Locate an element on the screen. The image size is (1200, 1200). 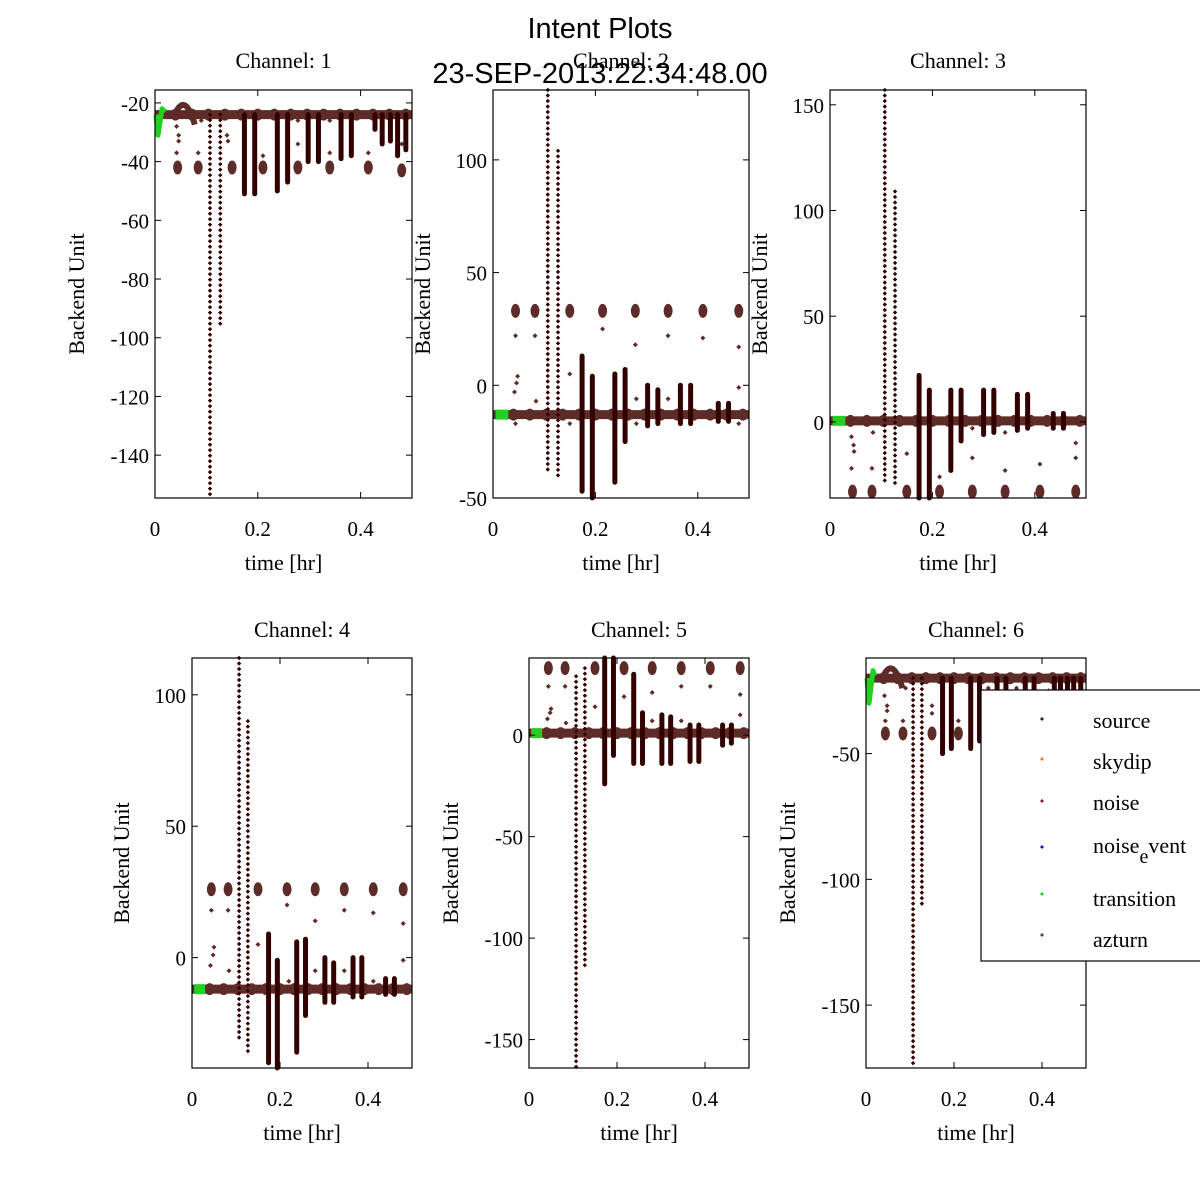
y-tick-label: -50 is located at coordinates (846, 755).